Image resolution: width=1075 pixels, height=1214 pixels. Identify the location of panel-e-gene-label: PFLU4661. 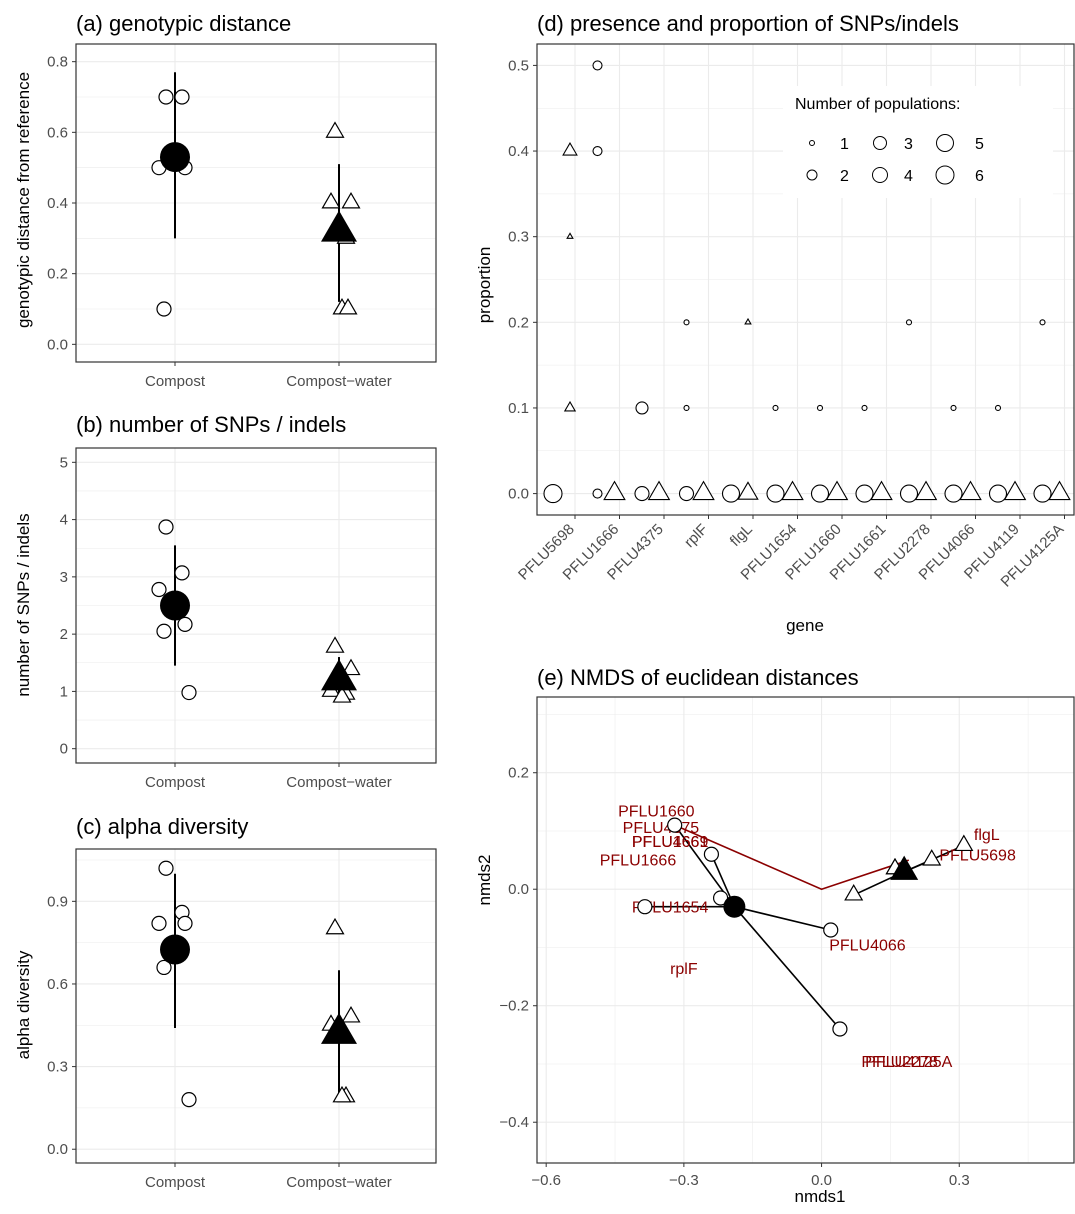
(670, 842).